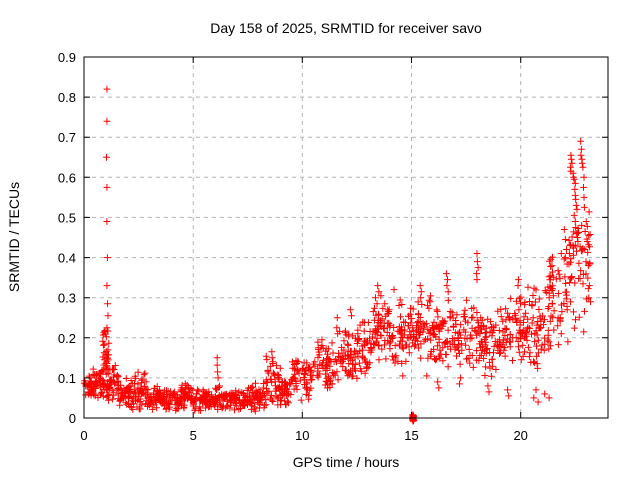  What do you see at coordinates (193, 435) in the screenshot?
I see `x-tick-label: 5` at bounding box center [193, 435].